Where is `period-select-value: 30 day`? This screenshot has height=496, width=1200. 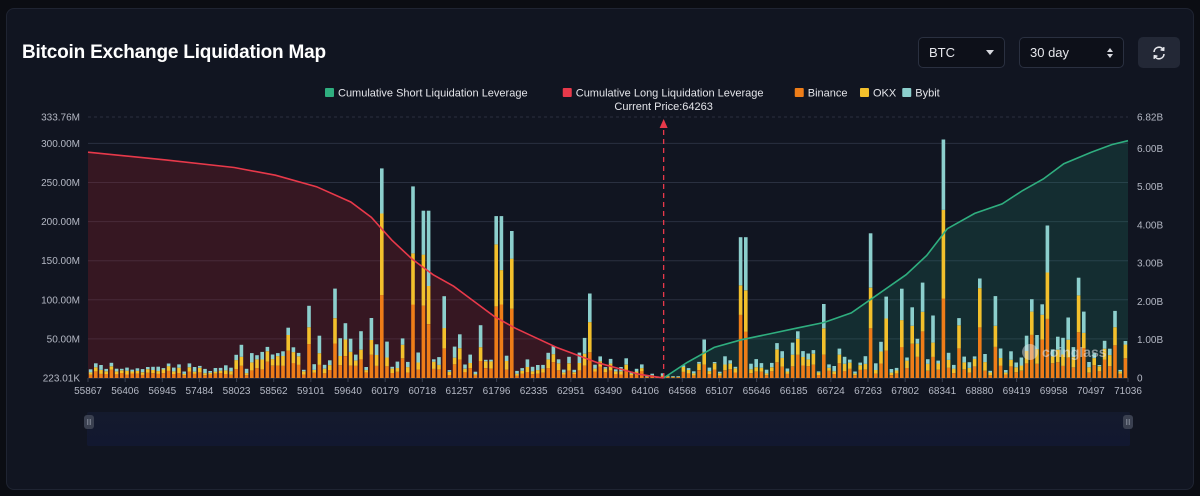 period-select-value: 30 day is located at coordinates (1050, 52).